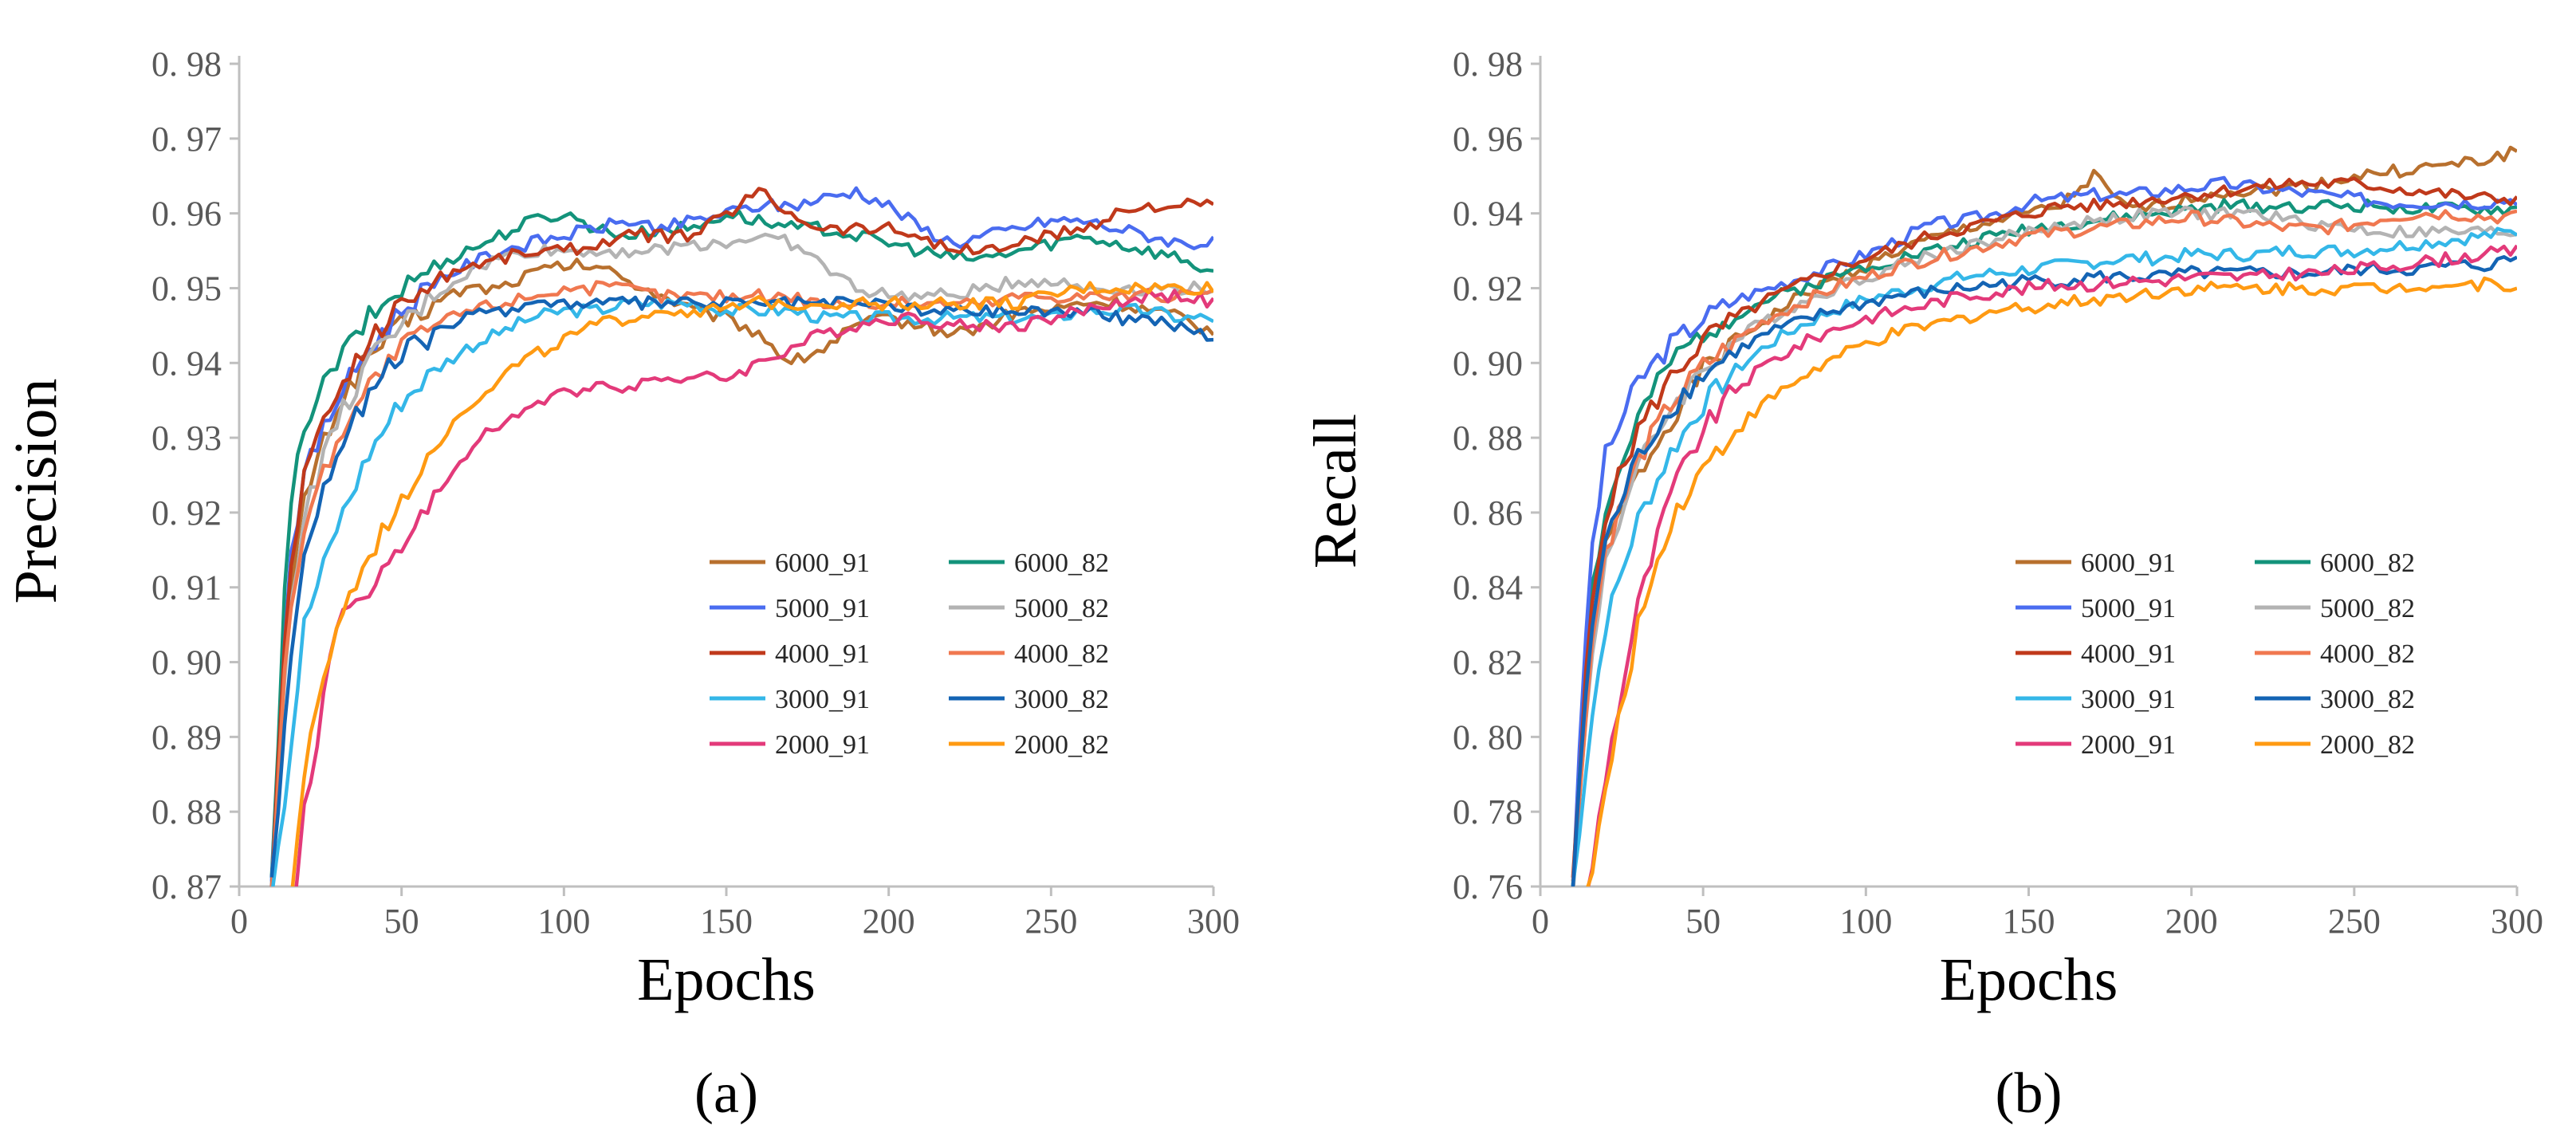 This screenshot has height=1148, width=2576. I want to click on recall-y-tick-label: 0. 88, so click(1488, 438).